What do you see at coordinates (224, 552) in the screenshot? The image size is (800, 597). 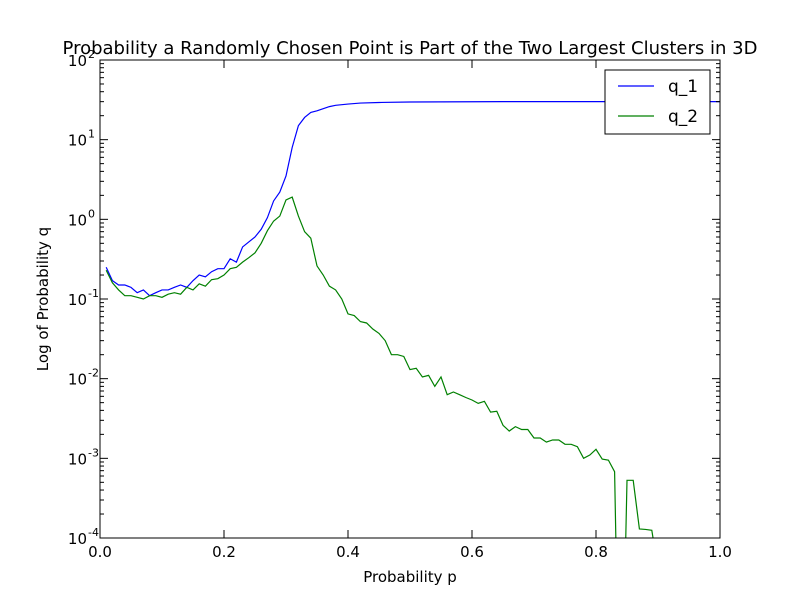 I see `x-tick-label: 0.2` at bounding box center [224, 552].